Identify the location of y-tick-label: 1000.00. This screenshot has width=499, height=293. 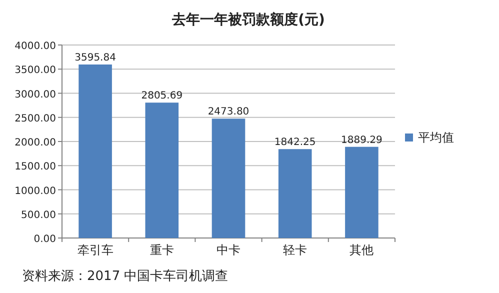
(35, 191).